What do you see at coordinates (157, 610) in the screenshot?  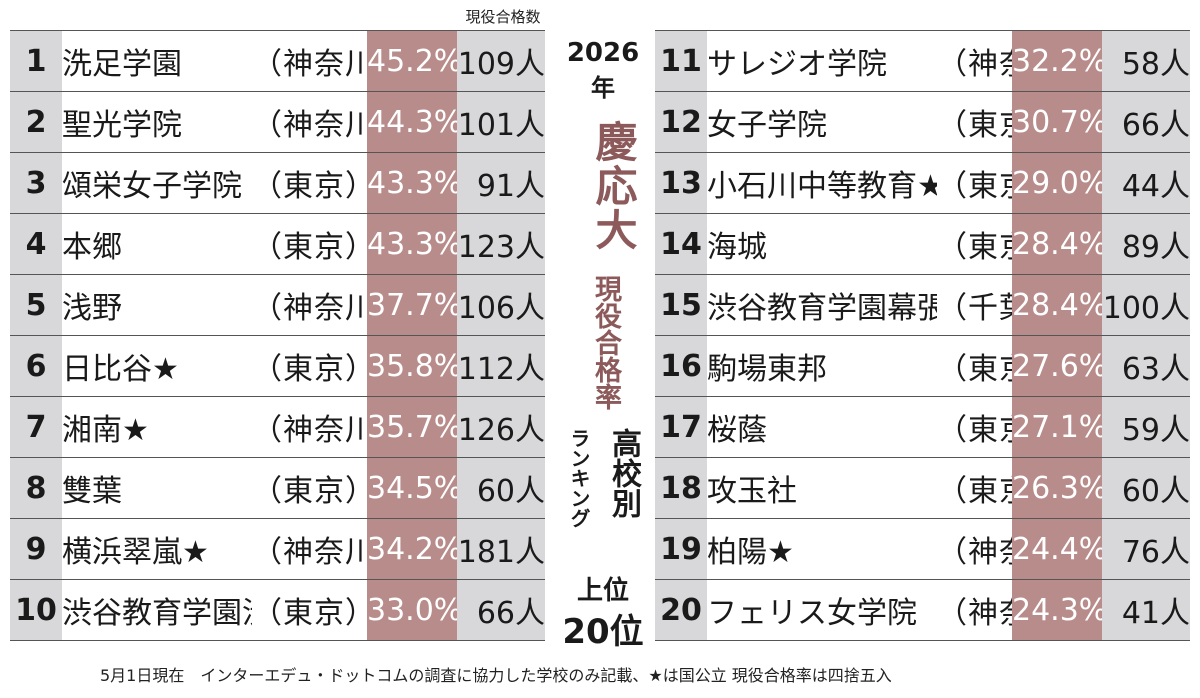 I see `school-name-cell: 渋谷教育学園渋谷` at bounding box center [157, 610].